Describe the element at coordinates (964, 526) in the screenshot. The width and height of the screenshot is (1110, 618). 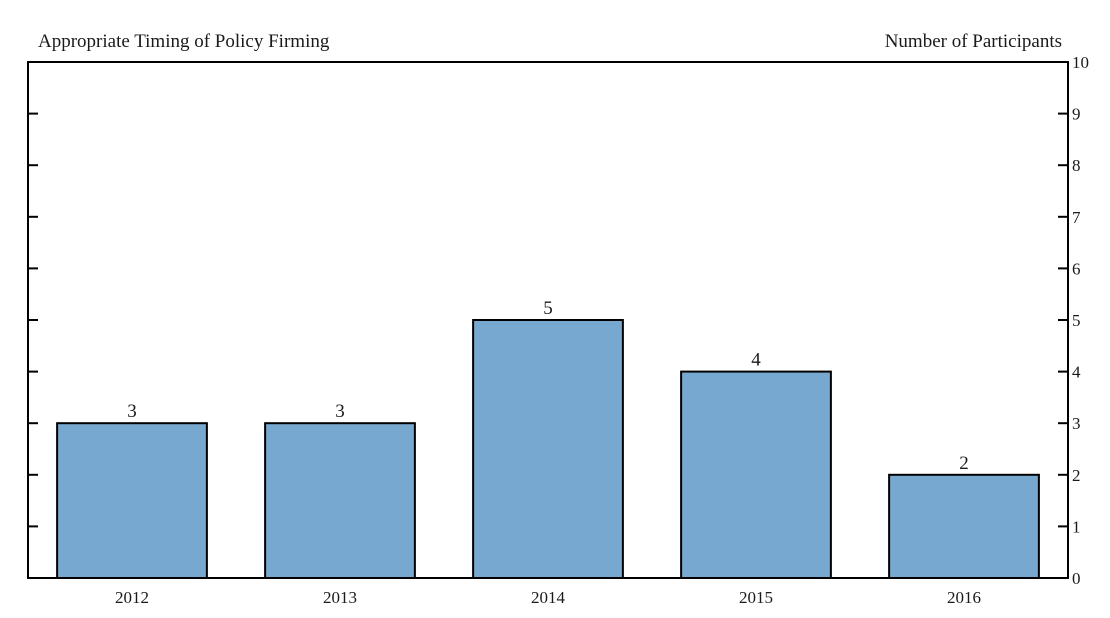
I see `bar-2016` at that location.